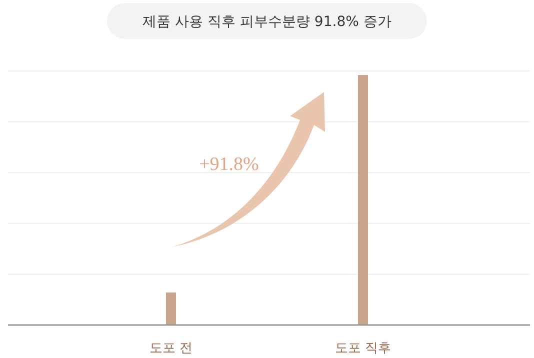  What do you see at coordinates (267, 22) in the screenshot?
I see `chart-title: 제품 사용 직후 피부수분량 91.8% 증가` at bounding box center [267, 22].